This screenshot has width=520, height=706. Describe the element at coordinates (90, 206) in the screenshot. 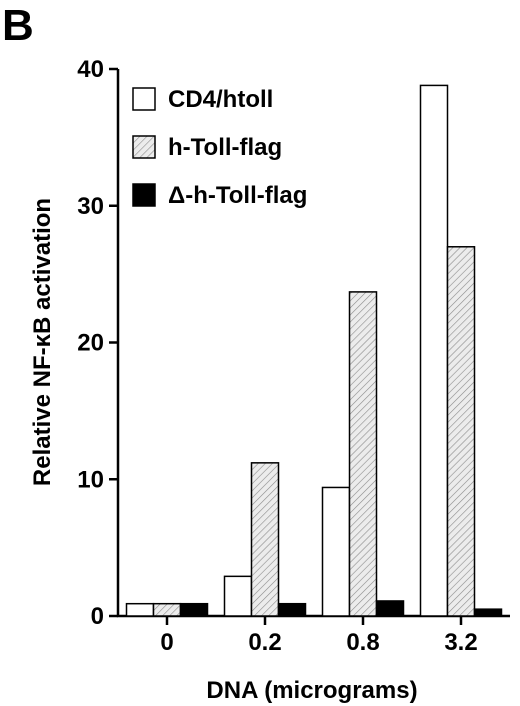

I see `y-tick-label: 30` at that location.